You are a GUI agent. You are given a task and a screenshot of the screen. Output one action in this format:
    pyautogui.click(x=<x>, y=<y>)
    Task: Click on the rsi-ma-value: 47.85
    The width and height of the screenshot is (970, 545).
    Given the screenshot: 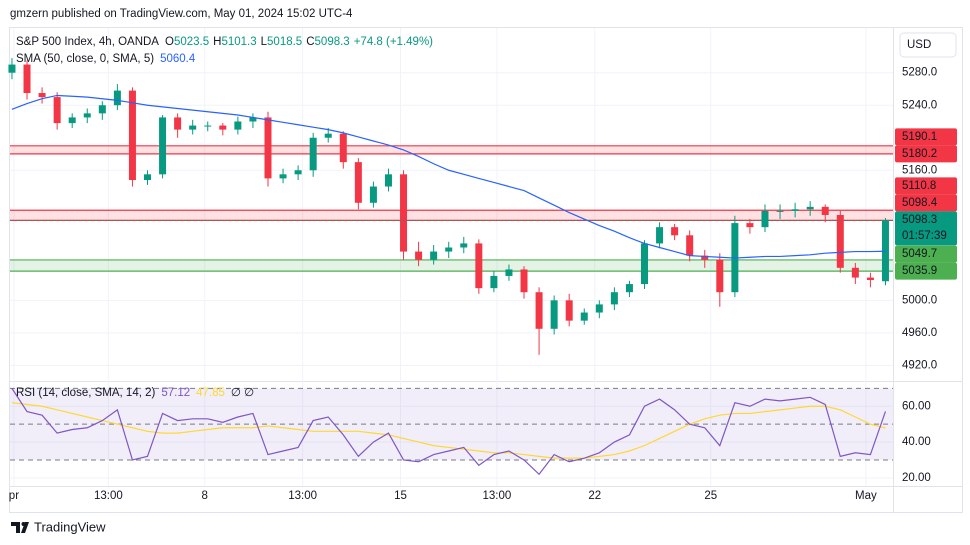 What is the action you would take?
    pyautogui.click(x=210, y=393)
    